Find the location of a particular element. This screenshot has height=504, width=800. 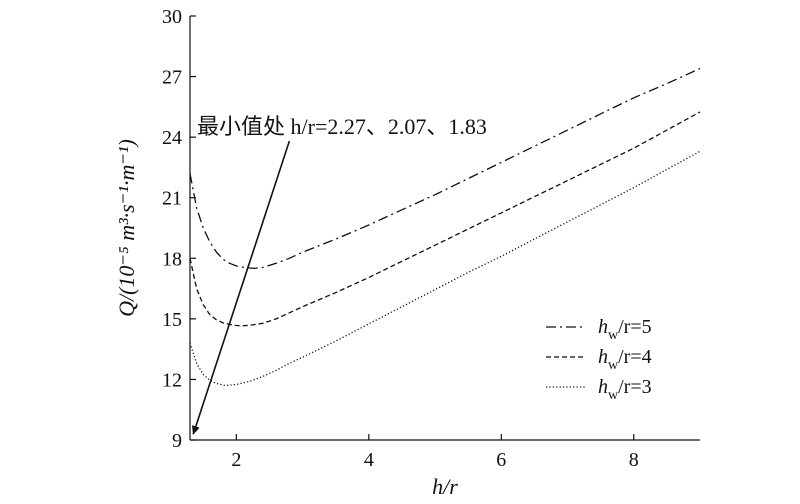

y-tick-label: 15 is located at coordinates (172, 320).